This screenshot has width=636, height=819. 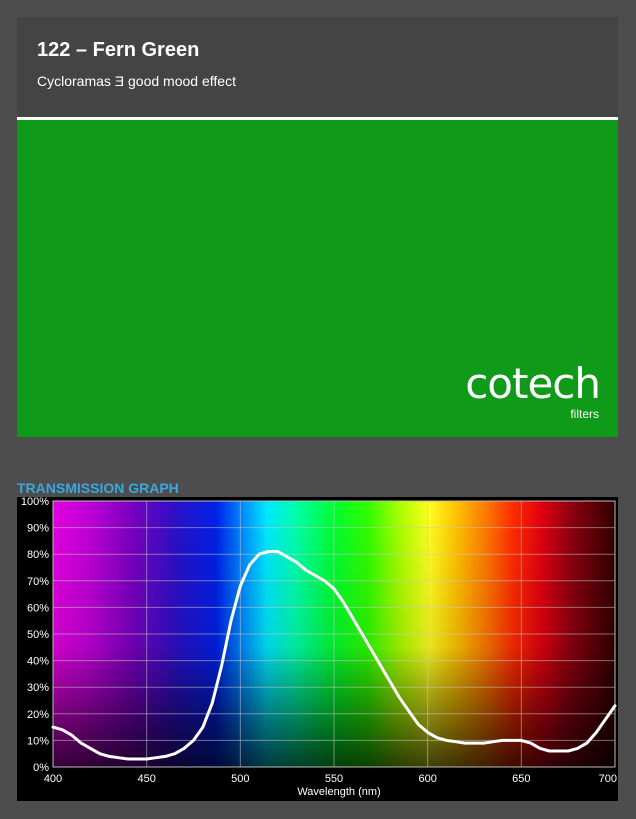 What do you see at coordinates (136, 81) in the screenshot?
I see `filter-subtitle: Cycloramas Ǝ good mood effect` at bounding box center [136, 81].